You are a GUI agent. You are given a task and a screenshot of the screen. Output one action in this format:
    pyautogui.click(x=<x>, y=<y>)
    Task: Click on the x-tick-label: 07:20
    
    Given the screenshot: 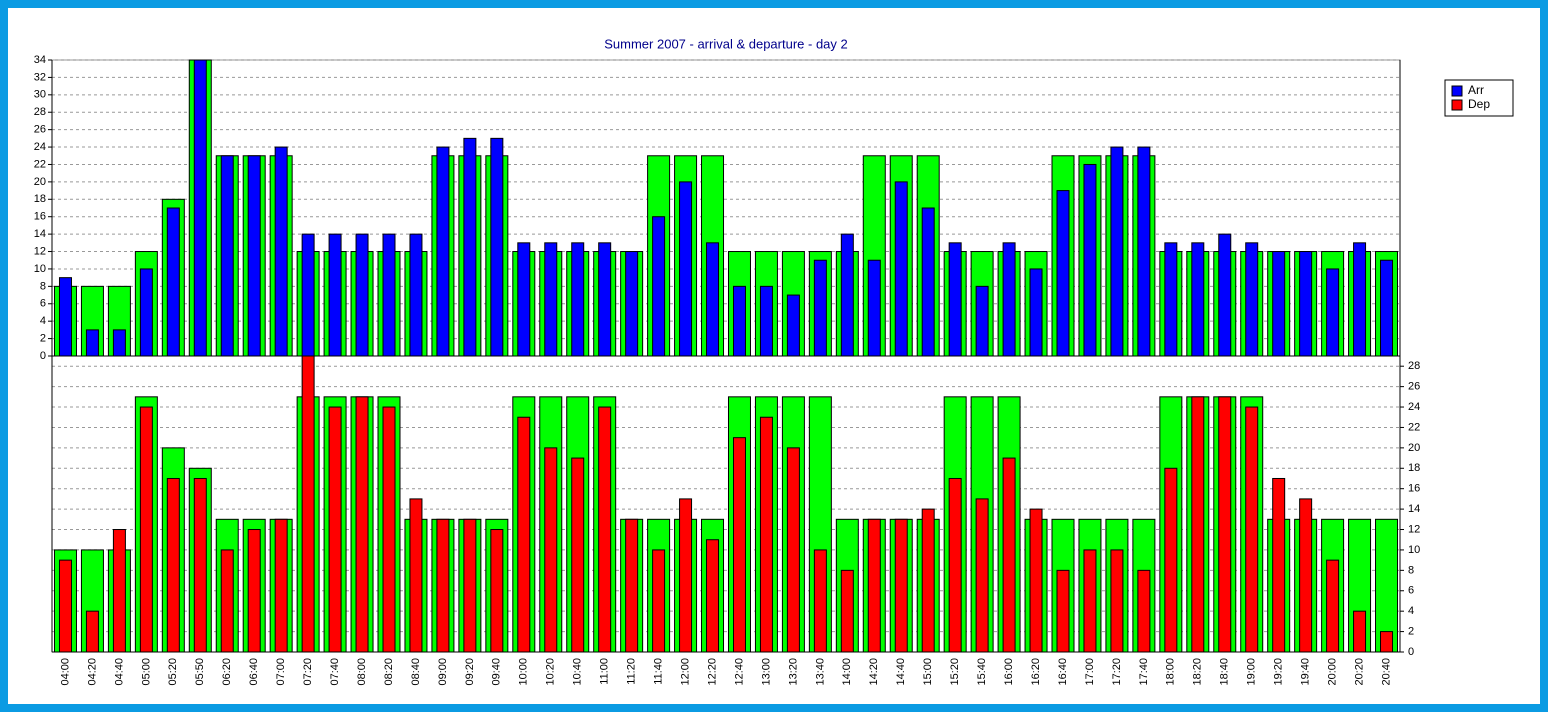 What is the action you would take?
    pyautogui.click(x=308, y=672)
    